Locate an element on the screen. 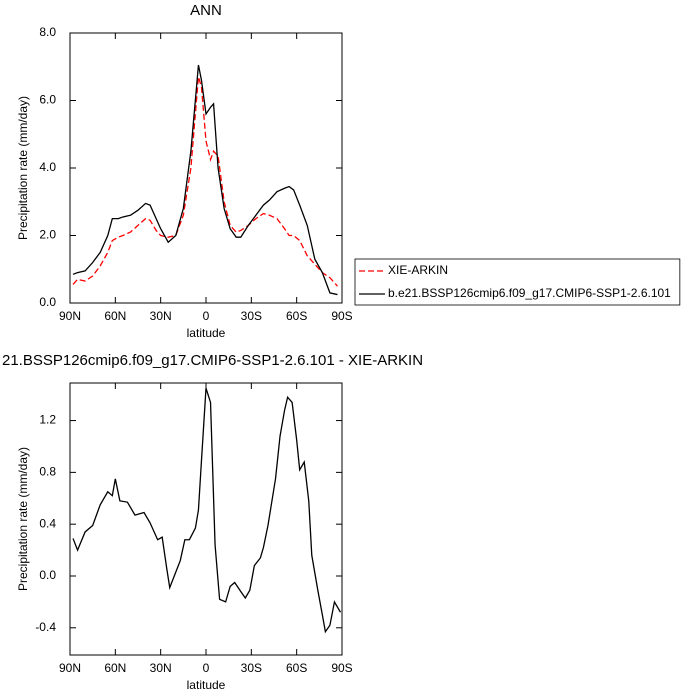  chart-title: ANN is located at coordinates (206, 10).